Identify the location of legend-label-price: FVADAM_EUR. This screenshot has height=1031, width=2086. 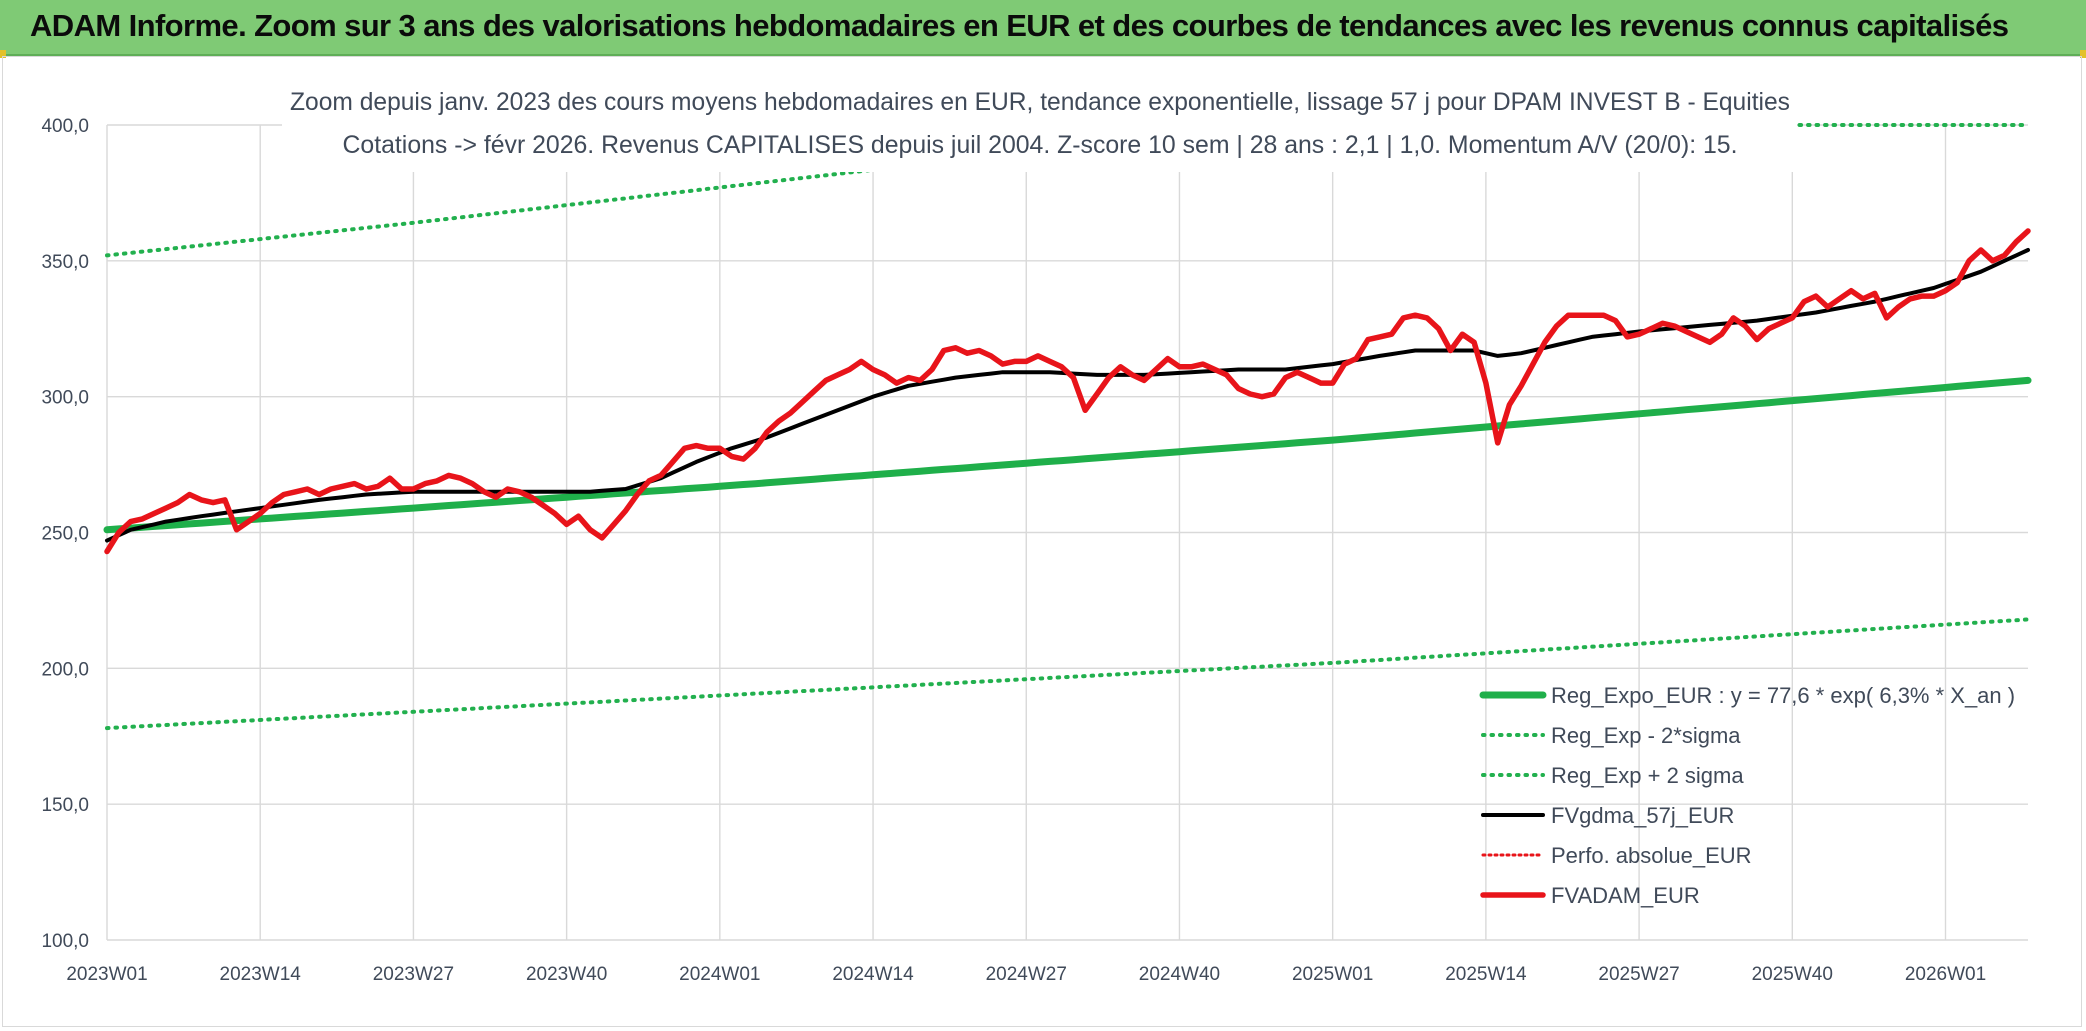
(1625, 895).